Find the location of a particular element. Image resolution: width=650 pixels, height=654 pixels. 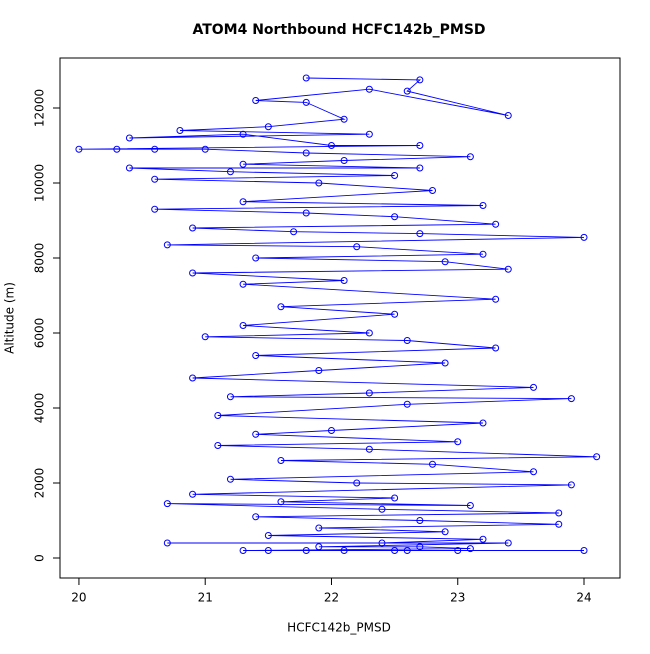

y-tick-label: 6000 is located at coordinates (40, 333).